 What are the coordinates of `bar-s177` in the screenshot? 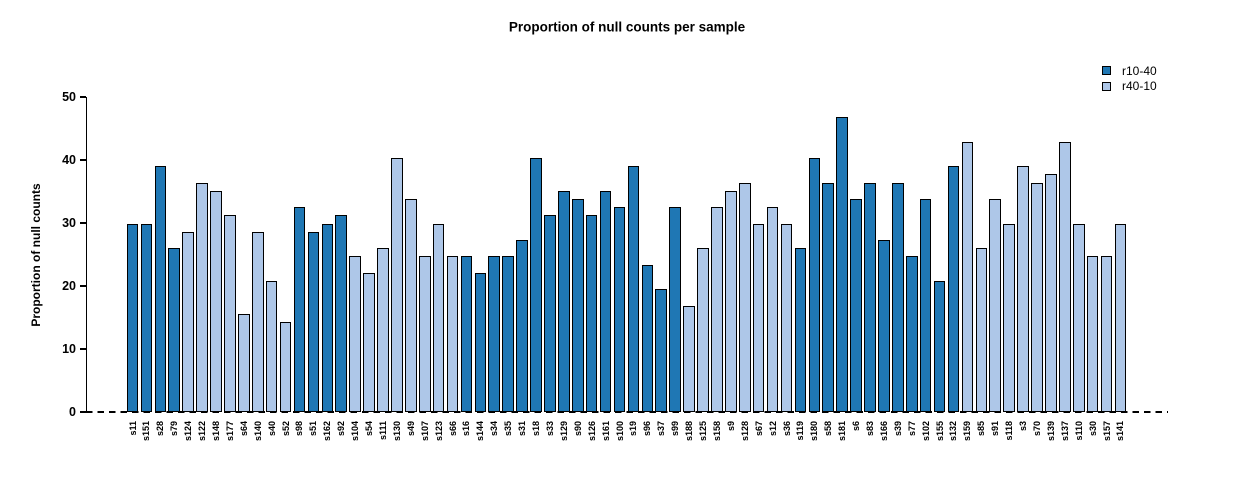 It's located at (230, 313).